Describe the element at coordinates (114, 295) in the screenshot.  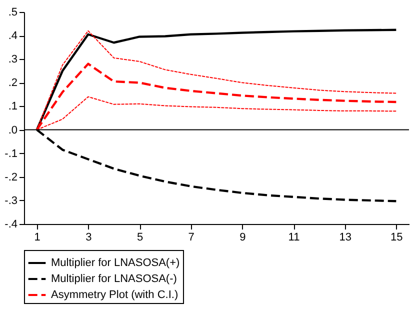
I see `legend-label: Asymmetry Plot (with C.I.)` at that location.